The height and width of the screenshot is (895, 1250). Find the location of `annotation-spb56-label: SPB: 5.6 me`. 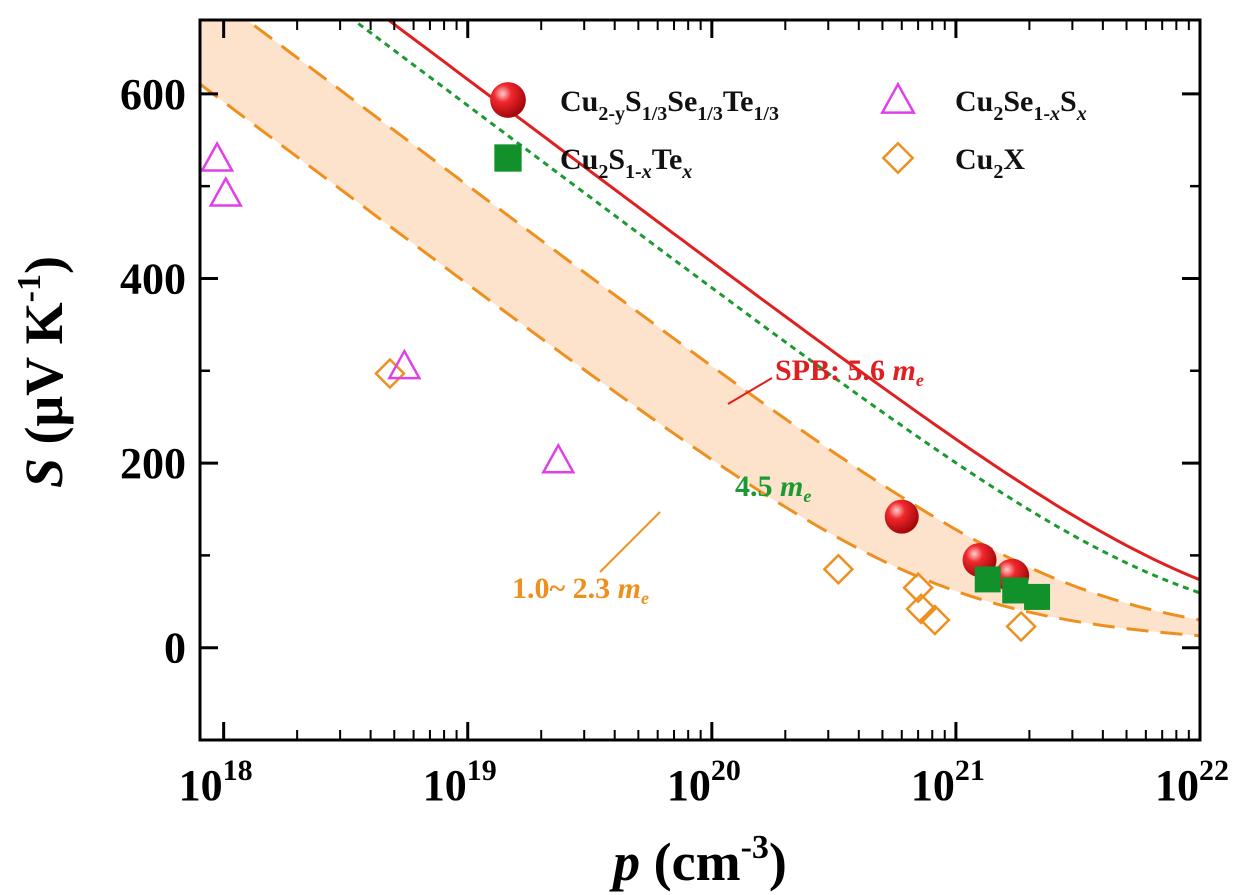

annotation-spb56-label: SPB: 5.6 me is located at coordinates (849, 372).